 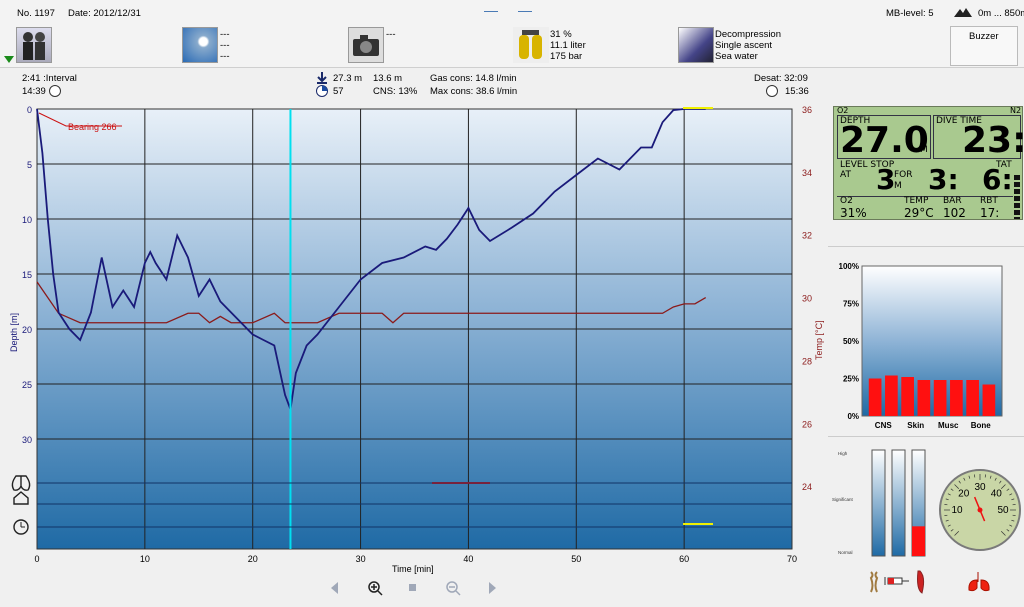 I want to click on tank-line: 31 %, so click(x=561, y=34).